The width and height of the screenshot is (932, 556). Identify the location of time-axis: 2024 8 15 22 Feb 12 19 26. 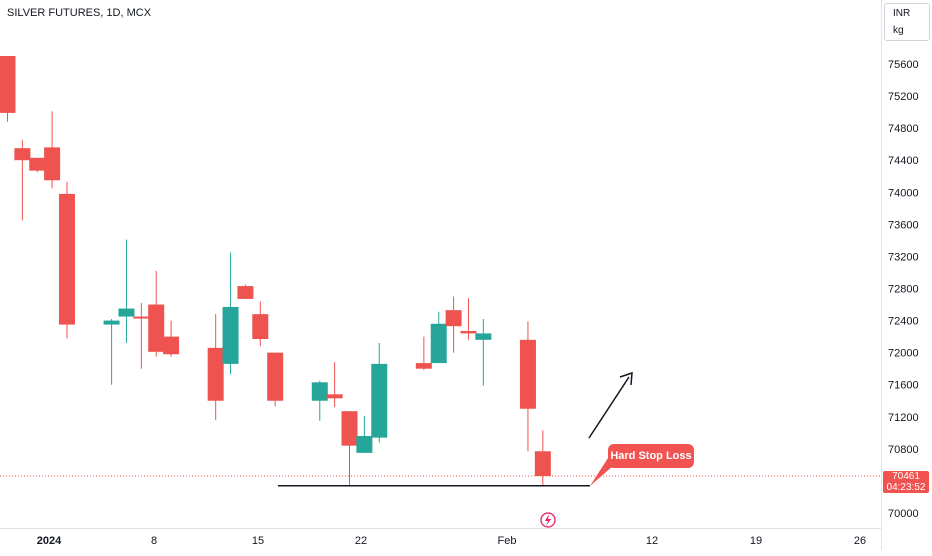
(440, 539).